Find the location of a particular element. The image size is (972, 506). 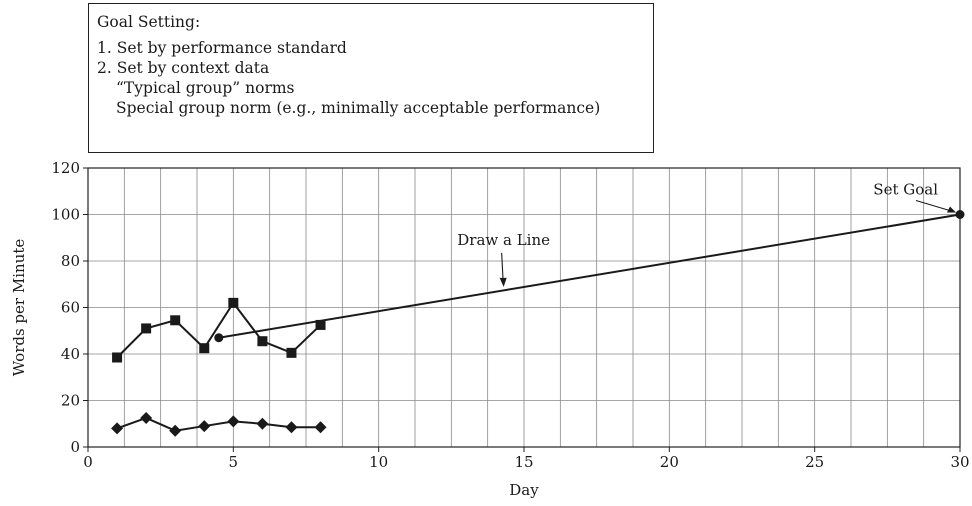

draw-a-line-arrow is located at coordinates (502, 267).